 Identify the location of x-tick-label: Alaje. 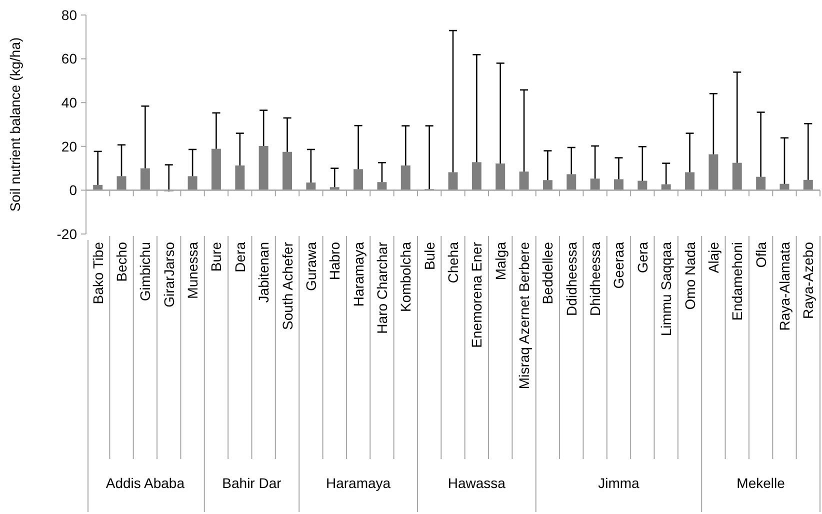
(713, 258).